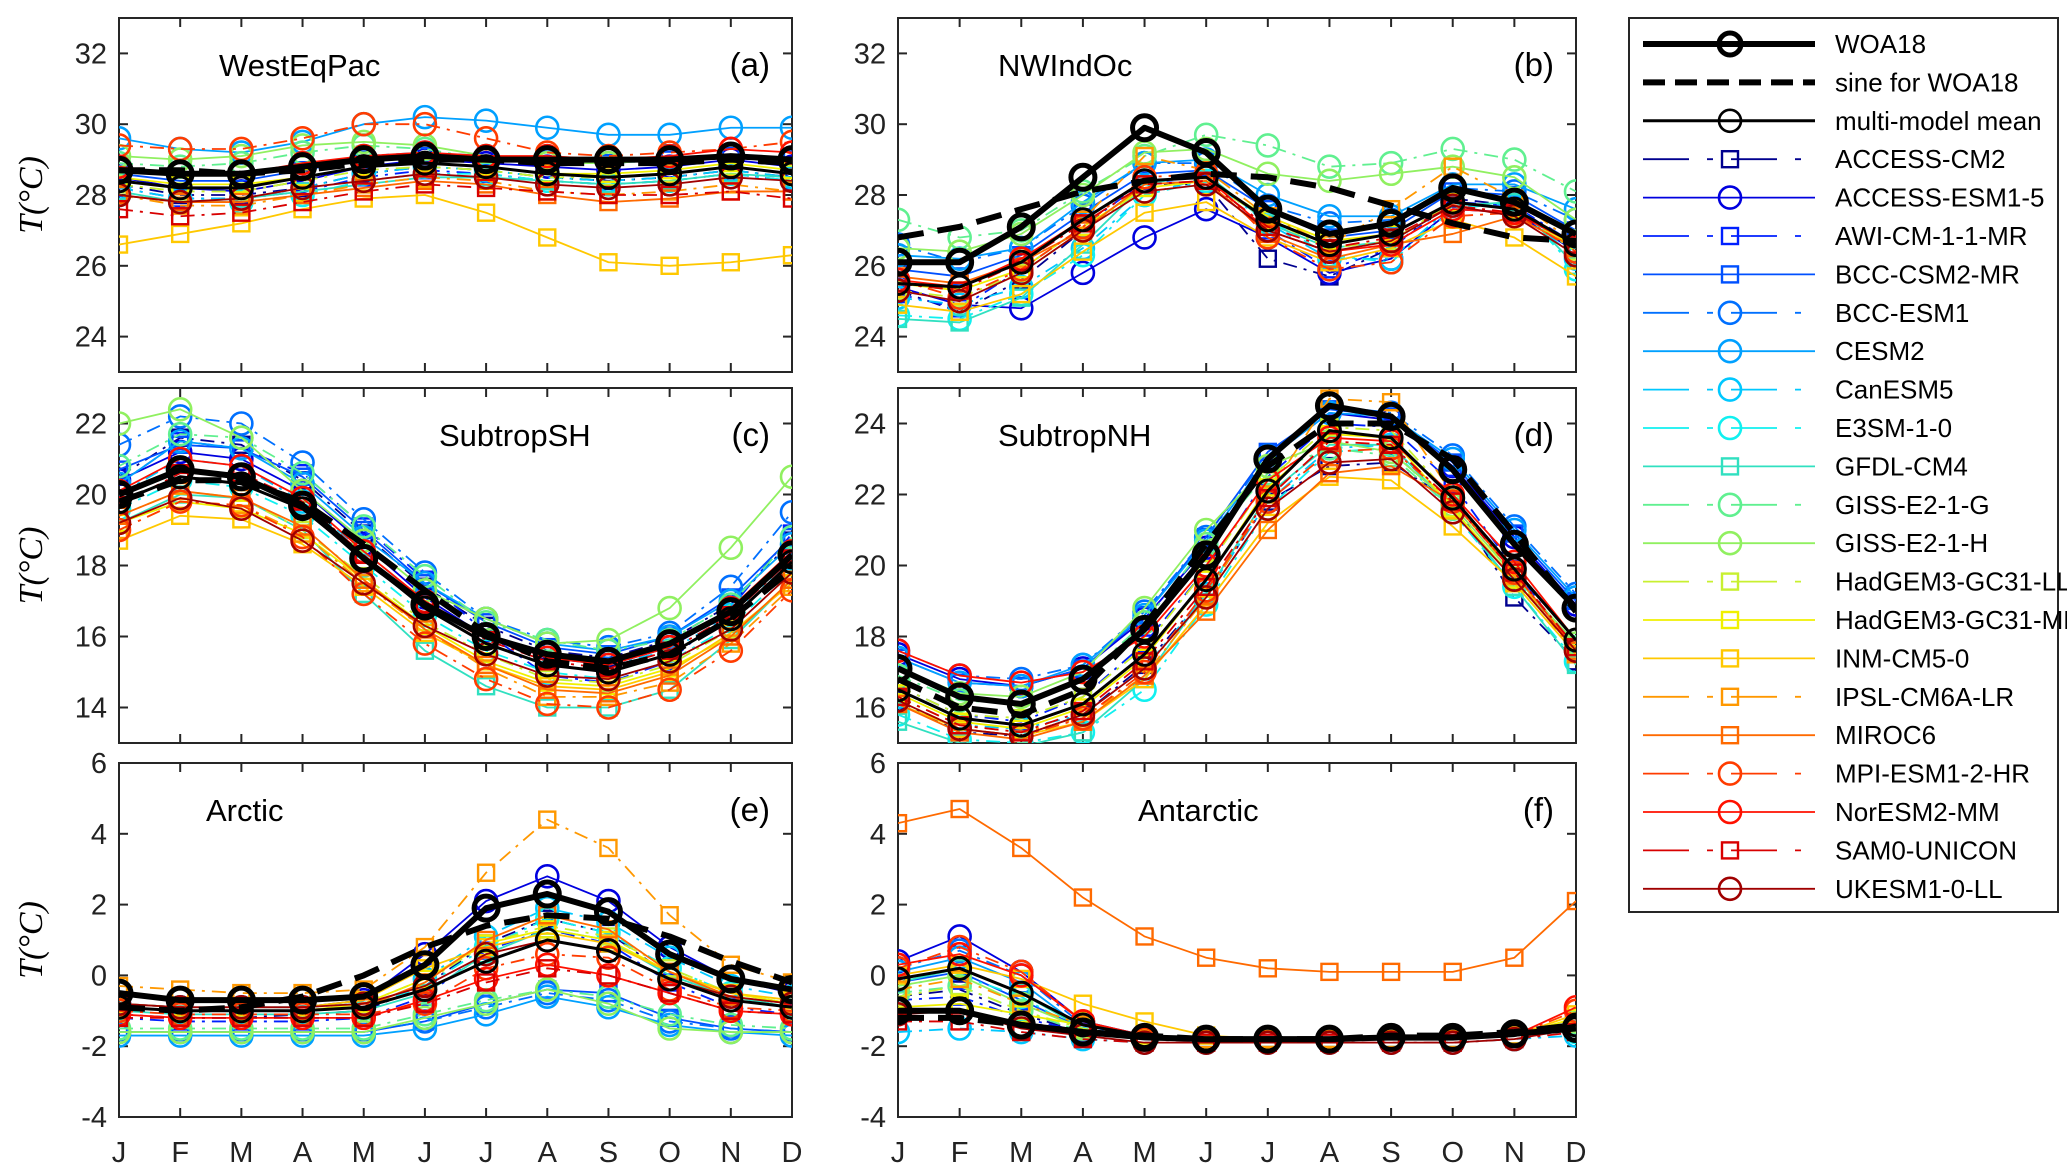  What do you see at coordinates (1902, 658) in the screenshot?
I see `legend-label: INM-CM5-0` at bounding box center [1902, 658].